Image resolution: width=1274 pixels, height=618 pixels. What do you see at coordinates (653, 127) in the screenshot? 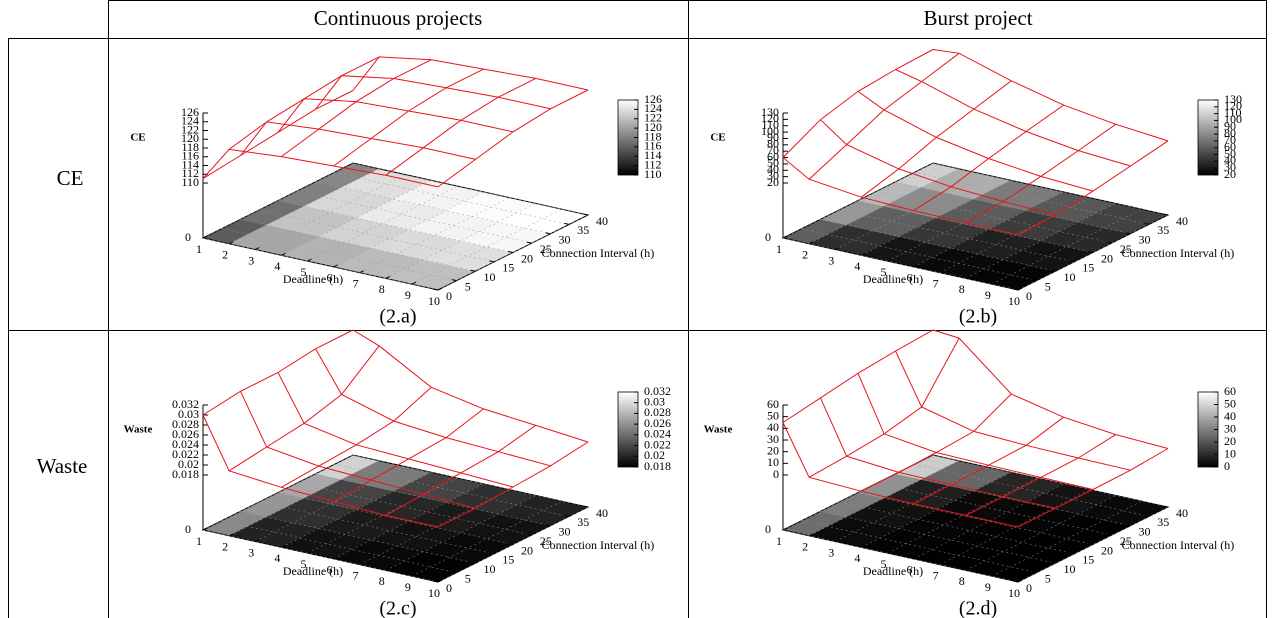
I see `colorbar-tick-label: 120` at bounding box center [653, 127].